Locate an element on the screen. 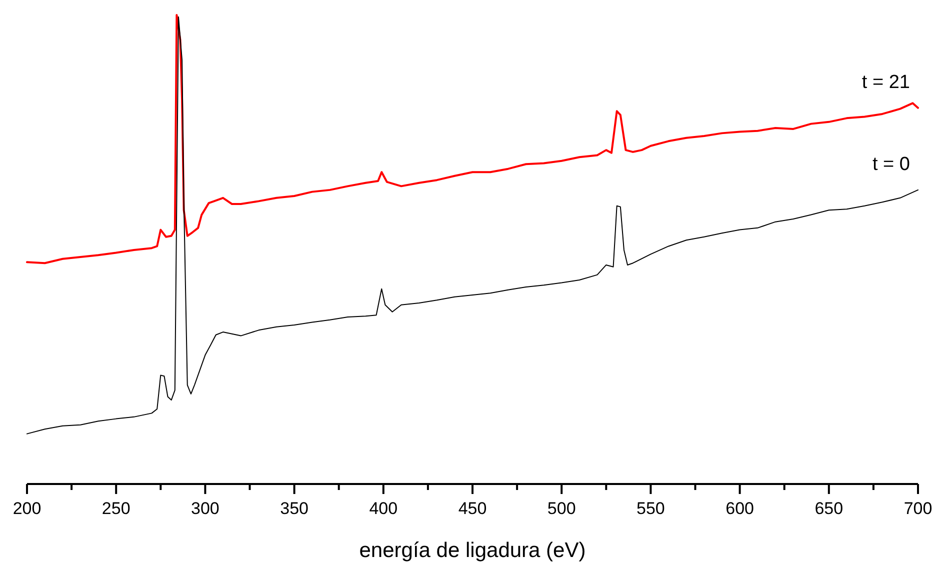  x-tick-label: 700 is located at coordinates (918, 508).